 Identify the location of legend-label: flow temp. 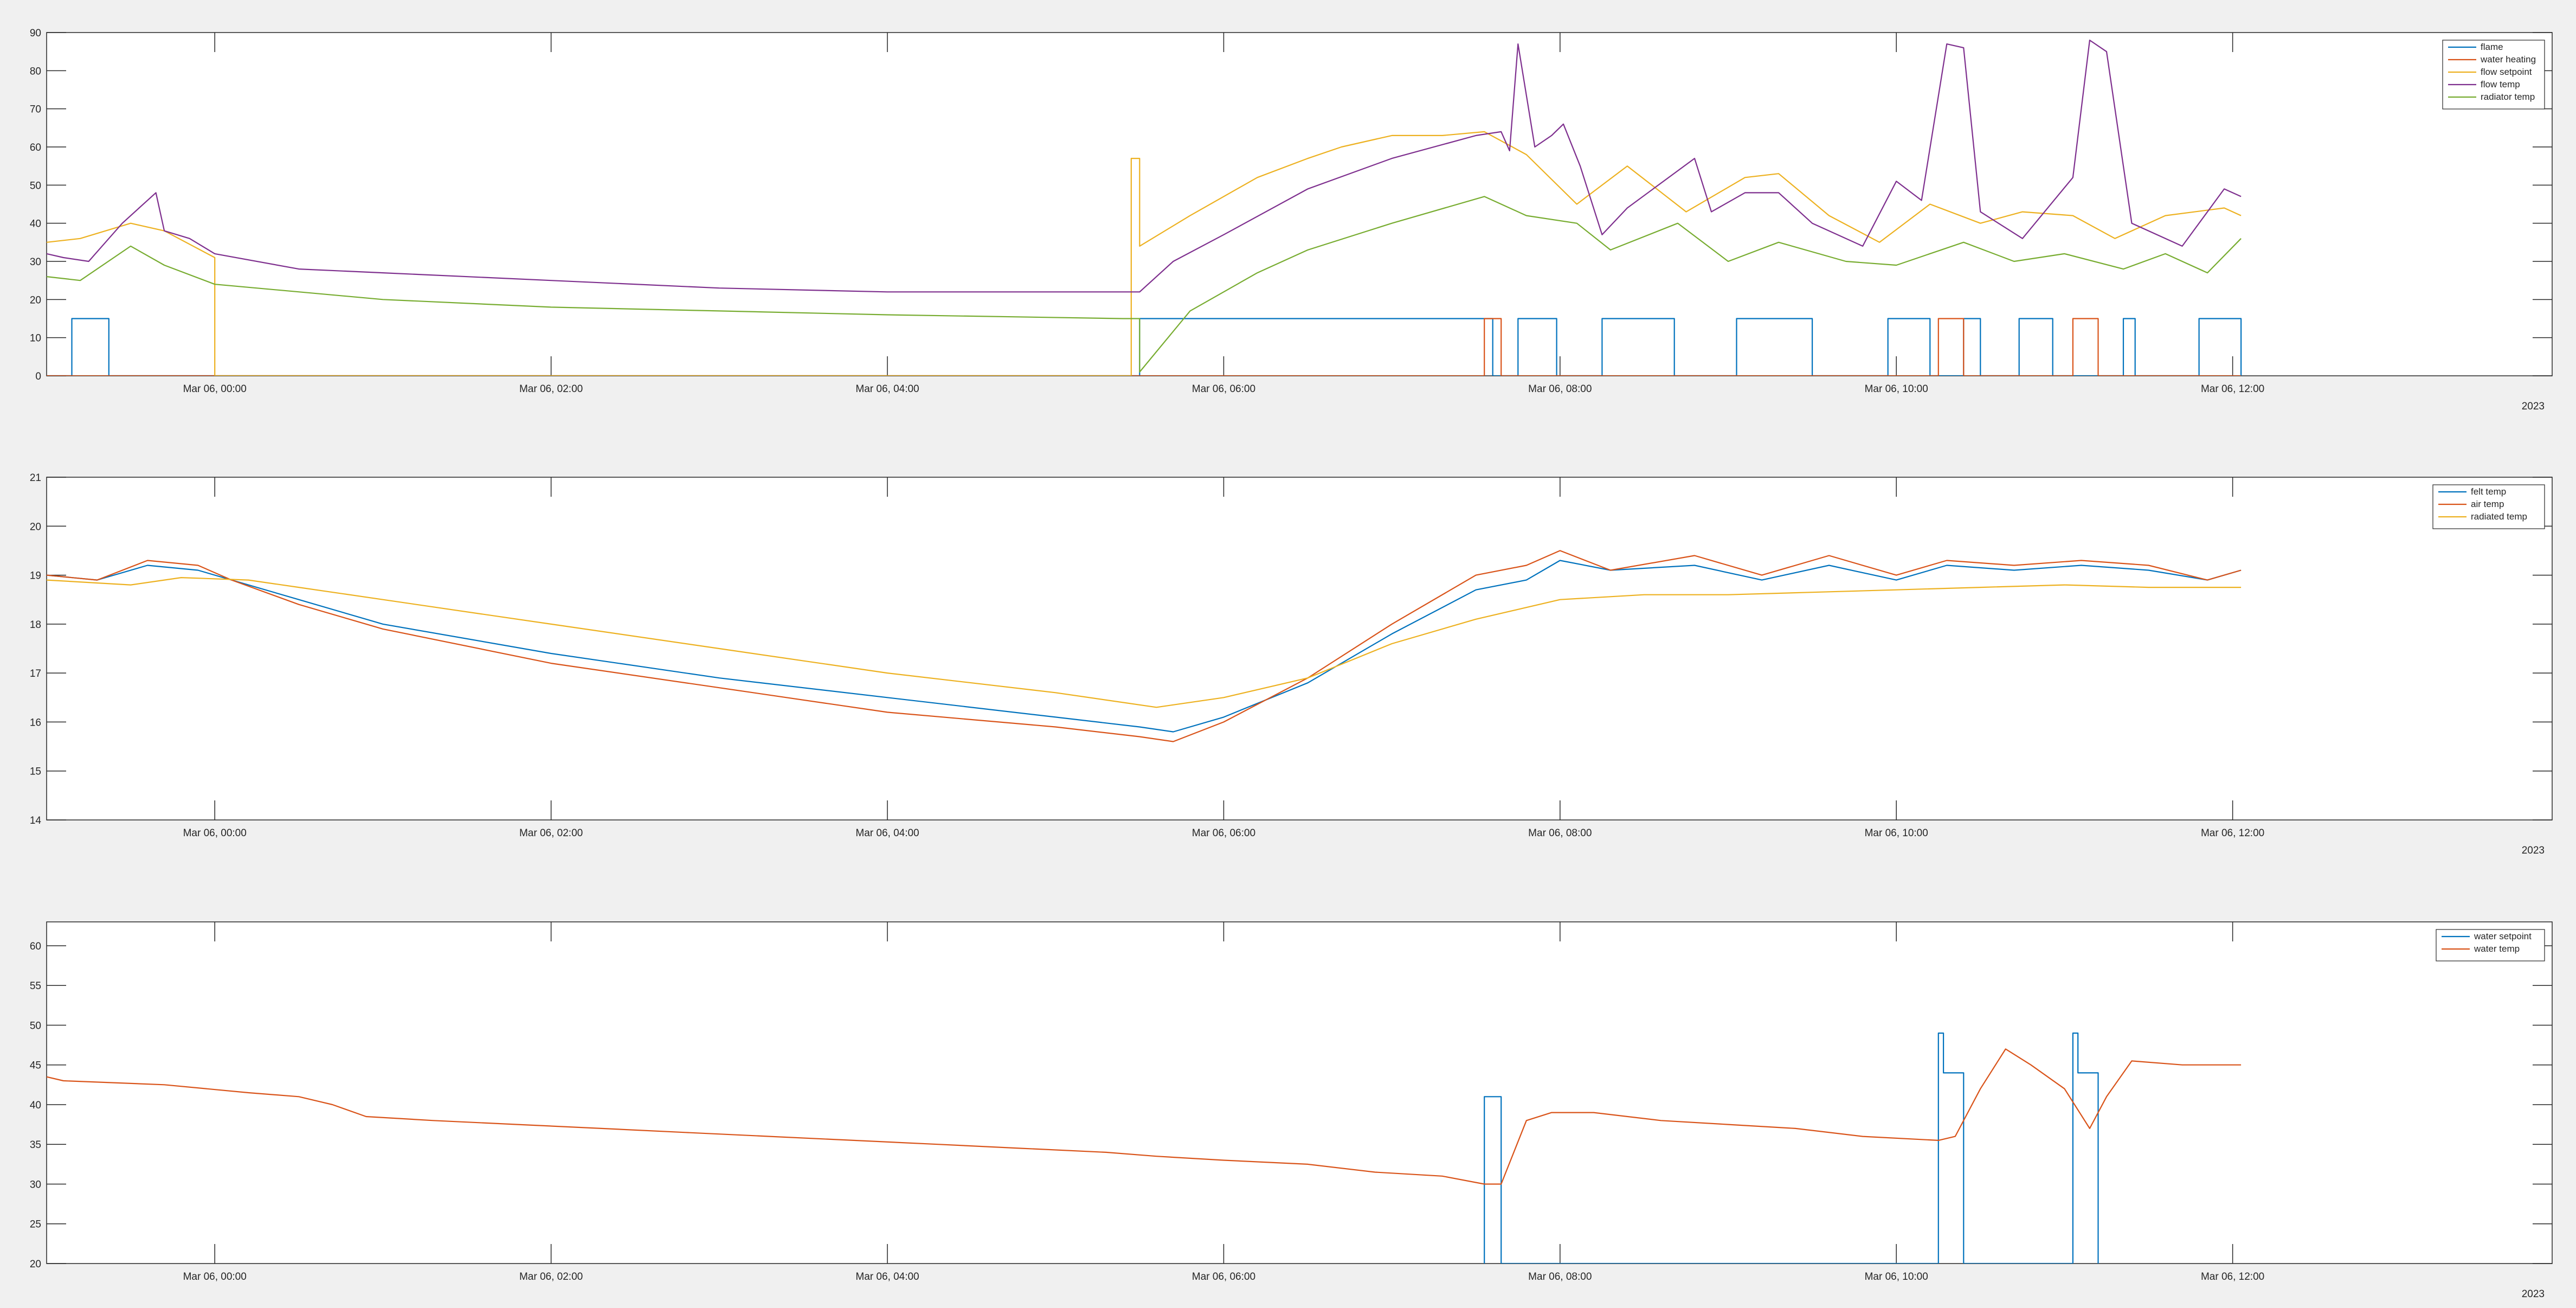
(2500, 84).